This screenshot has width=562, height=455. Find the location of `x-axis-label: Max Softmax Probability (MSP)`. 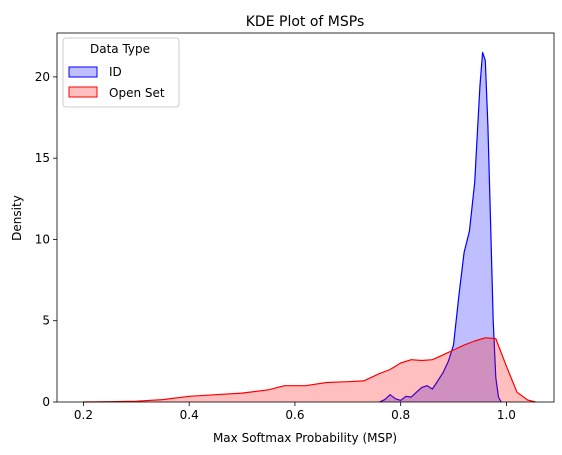

x-axis-label: Max Softmax Probability (MSP) is located at coordinates (305, 438).